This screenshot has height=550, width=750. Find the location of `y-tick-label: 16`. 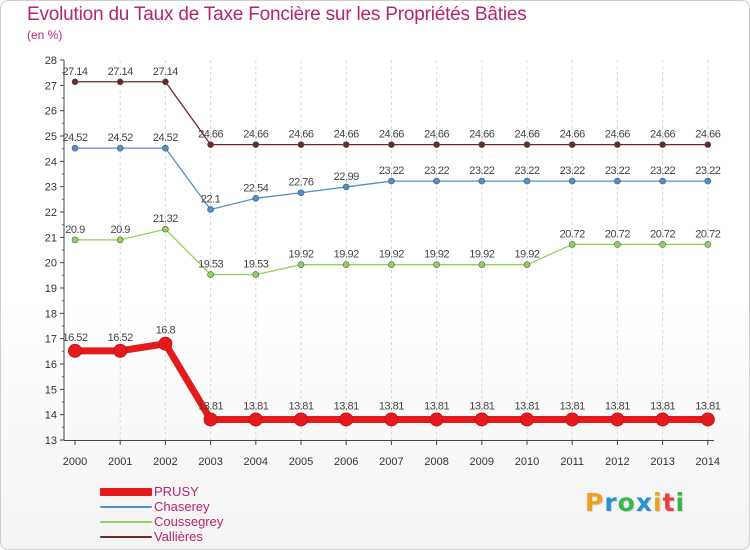

y-tick-label: 16 is located at coordinates (51, 365).